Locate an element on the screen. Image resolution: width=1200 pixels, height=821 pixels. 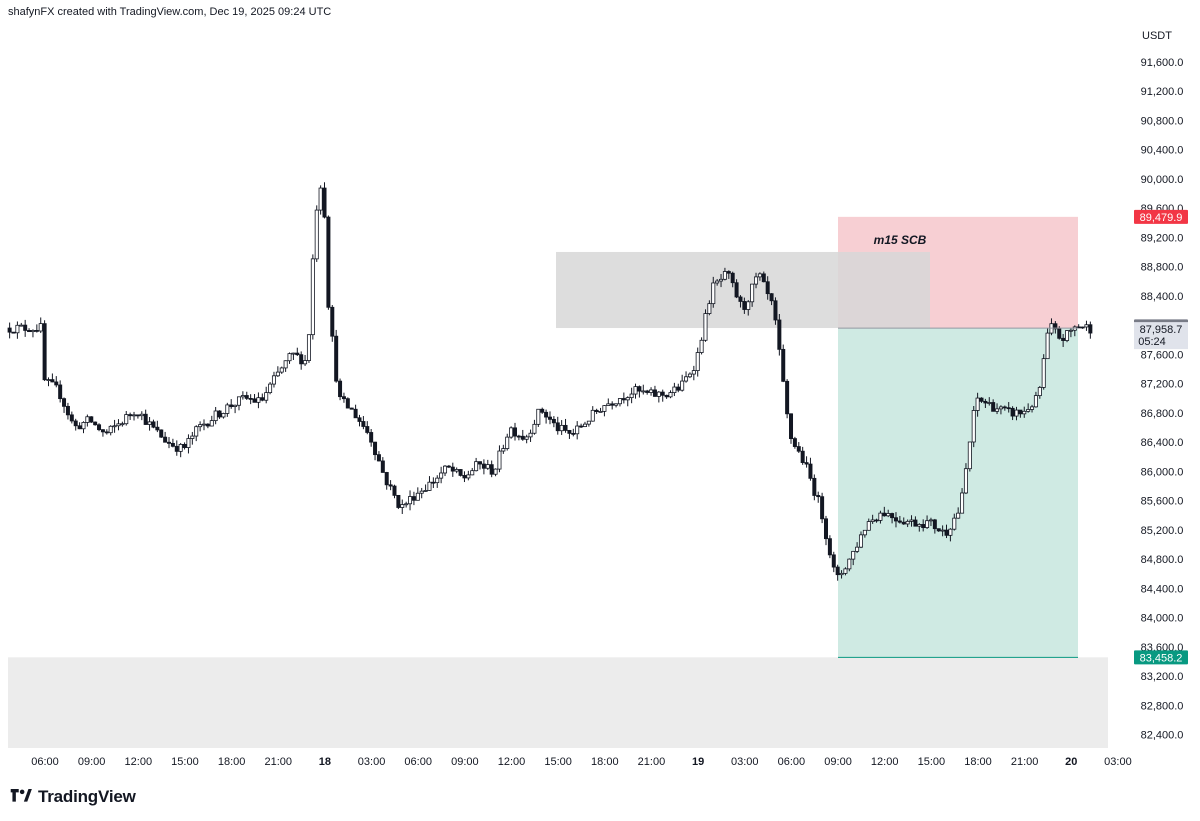
y-tick-label: 86,800.0 is located at coordinates (1162, 414).